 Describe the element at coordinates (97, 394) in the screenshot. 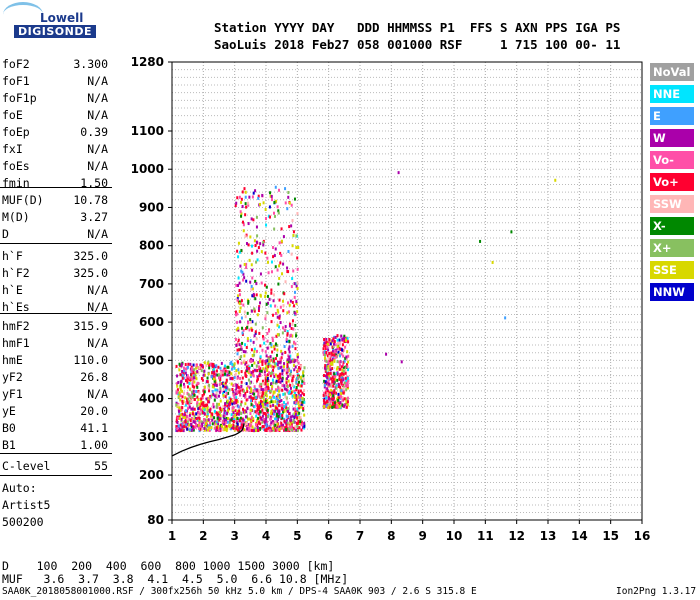

I see `param-value: N/A` at that location.